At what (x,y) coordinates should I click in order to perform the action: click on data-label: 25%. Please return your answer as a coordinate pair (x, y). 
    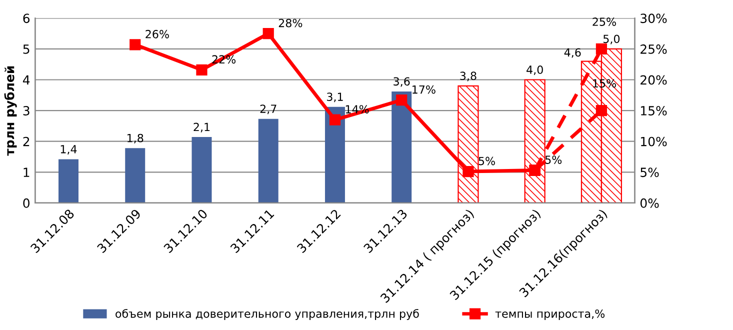
    Looking at the image, I should click on (604, 22).